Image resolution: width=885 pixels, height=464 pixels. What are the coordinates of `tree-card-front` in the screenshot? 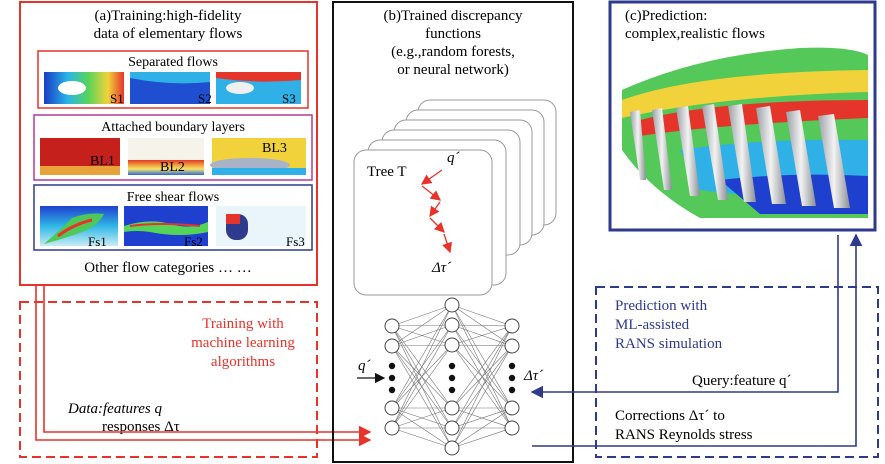 It's located at (423, 222).